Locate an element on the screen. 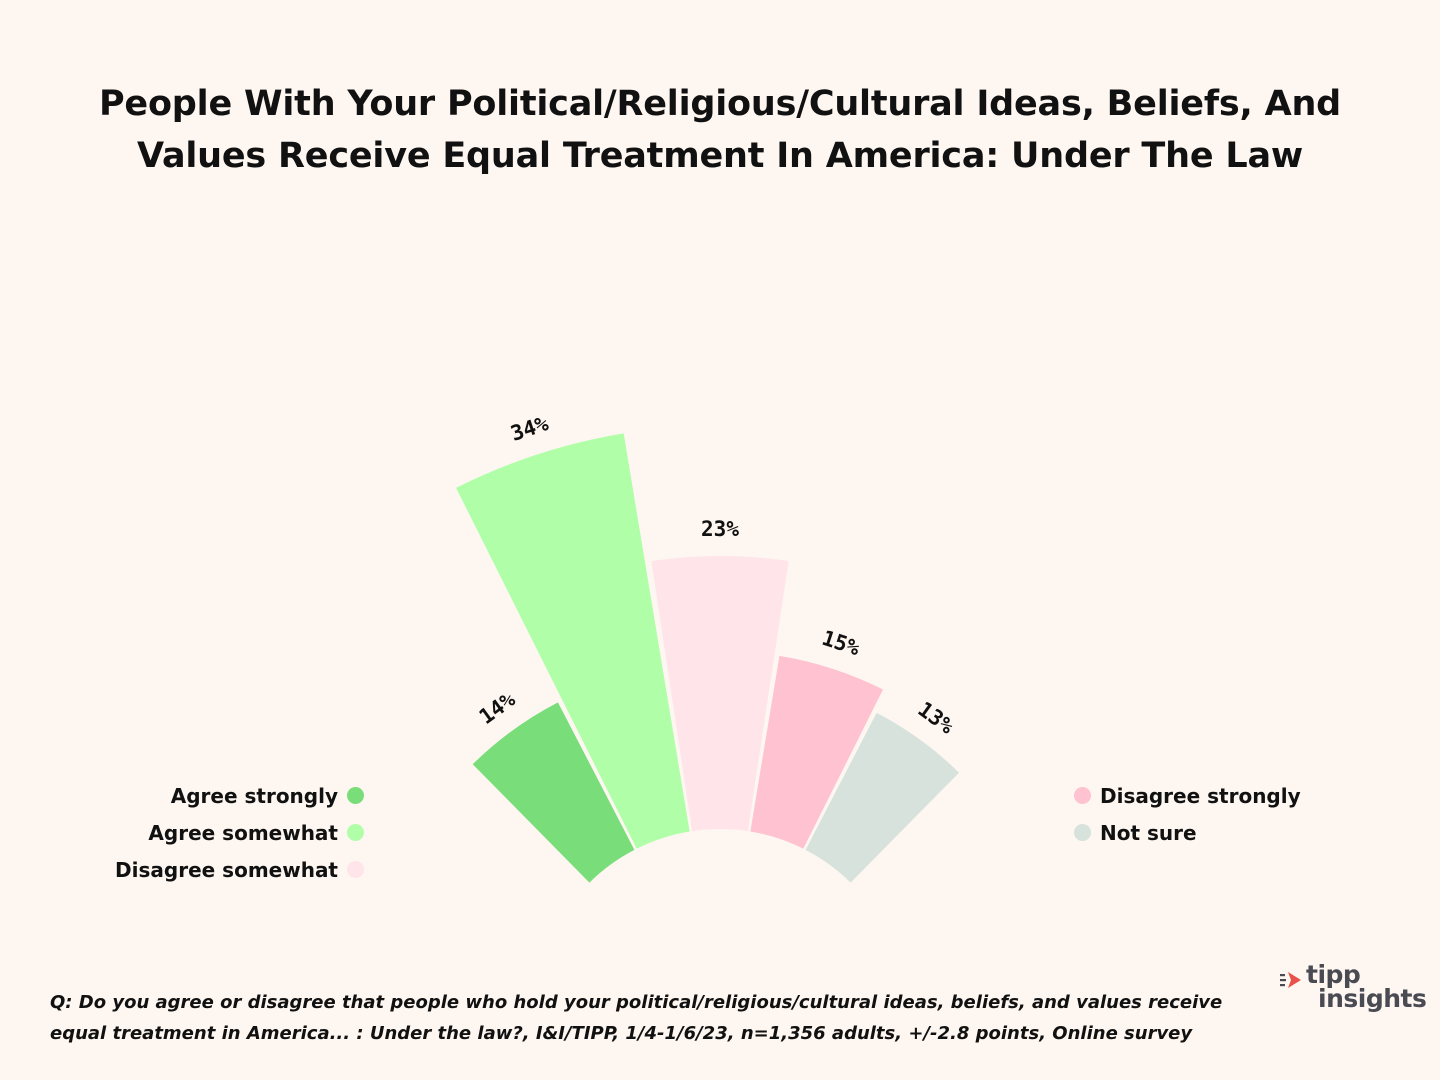  bar-disagree-strongly is located at coordinates (817, 752).